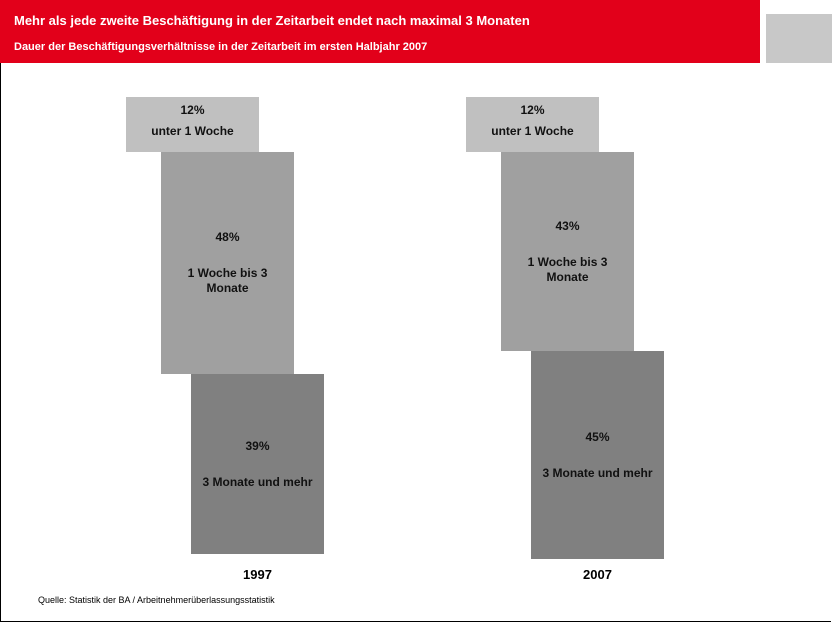  Describe the element at coordinates (597, 436) in the screenshot. I see `value-label: 45%` at that location.